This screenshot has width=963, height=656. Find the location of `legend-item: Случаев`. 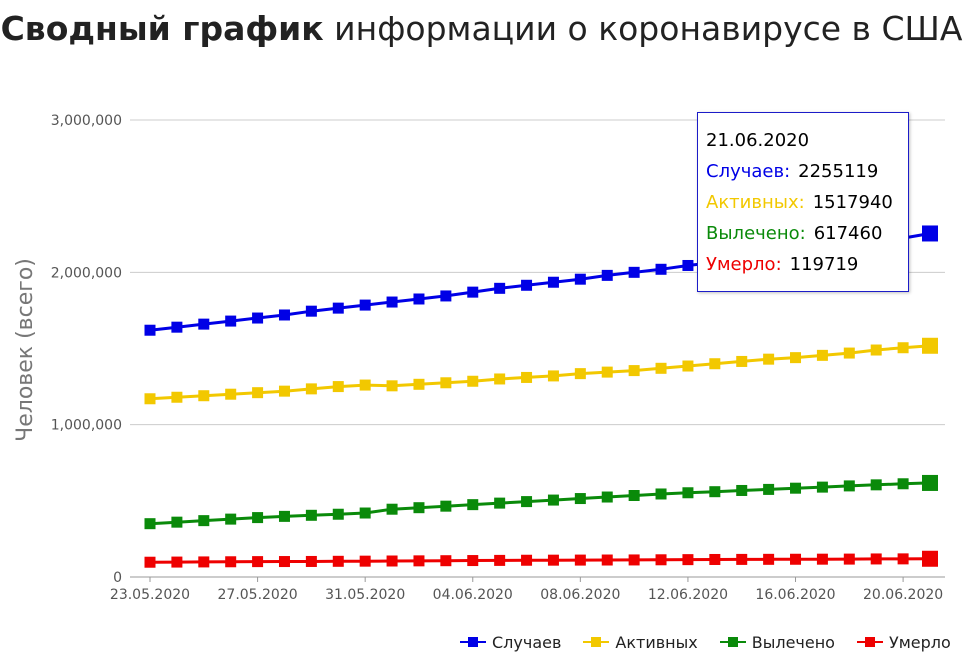

legend-item: Случаев is located at coordinates (510, 642).